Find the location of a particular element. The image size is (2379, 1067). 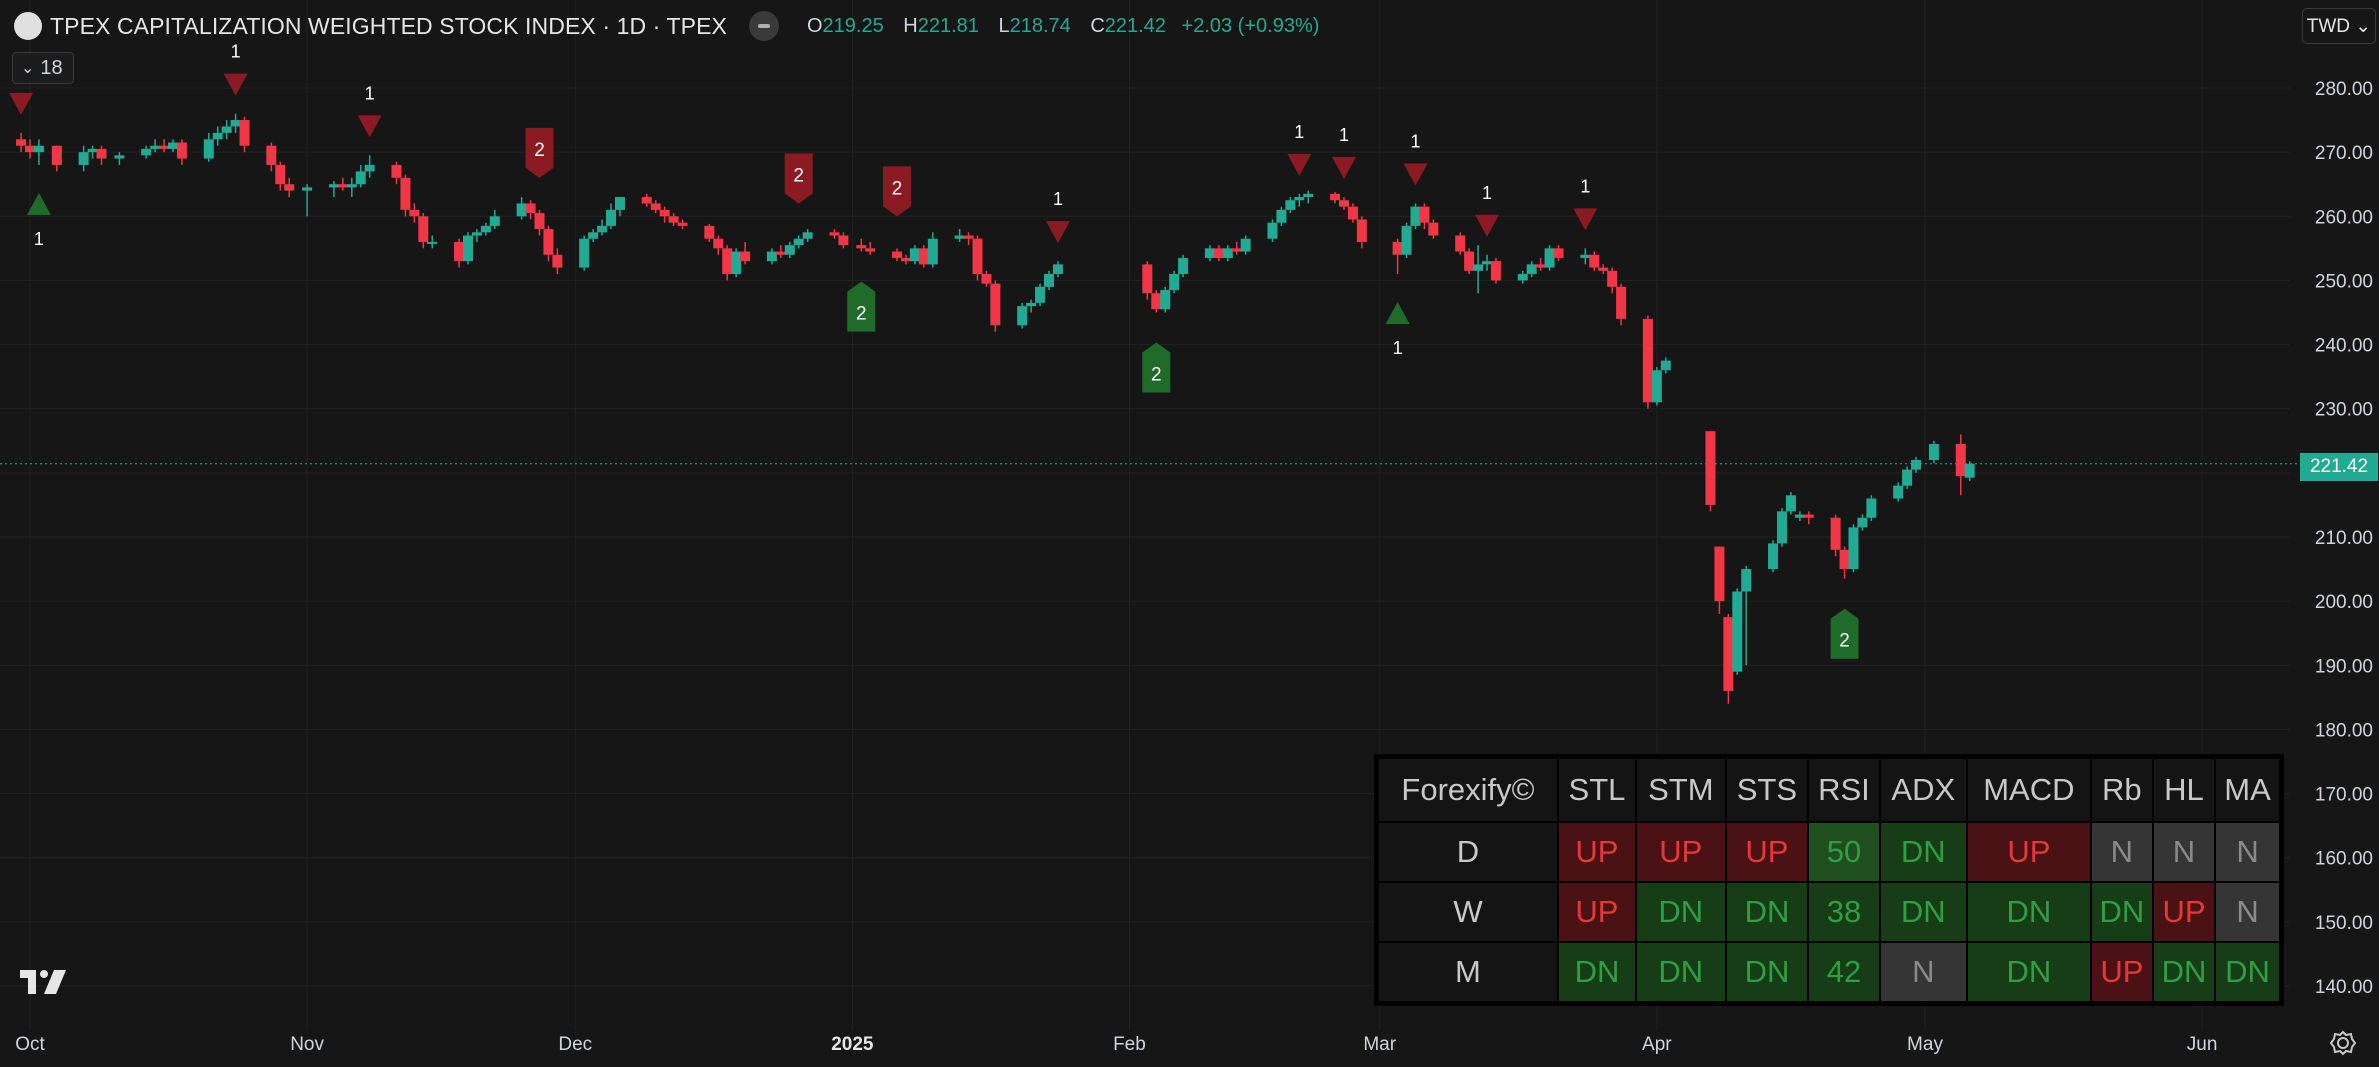

forexify-cell: N is located at coordinates (1923, 973).